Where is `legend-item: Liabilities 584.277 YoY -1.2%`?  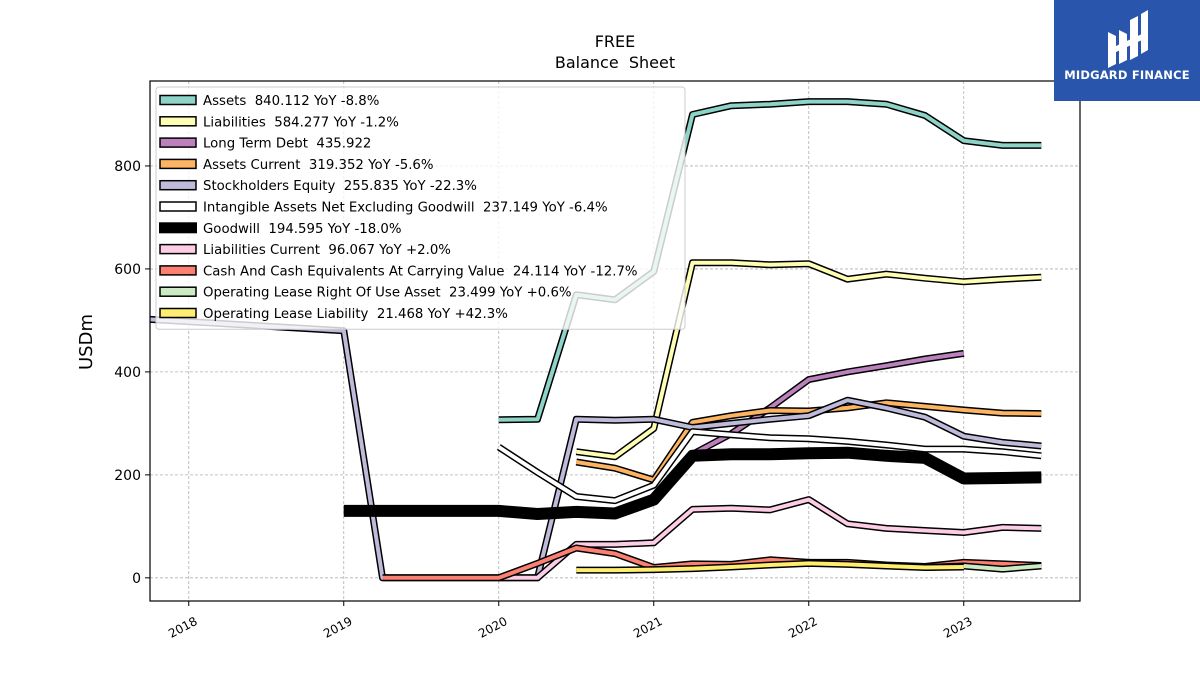 legend-item: Liabilities 584.277 YoY -1.2% is located at coordinates (279, 122).